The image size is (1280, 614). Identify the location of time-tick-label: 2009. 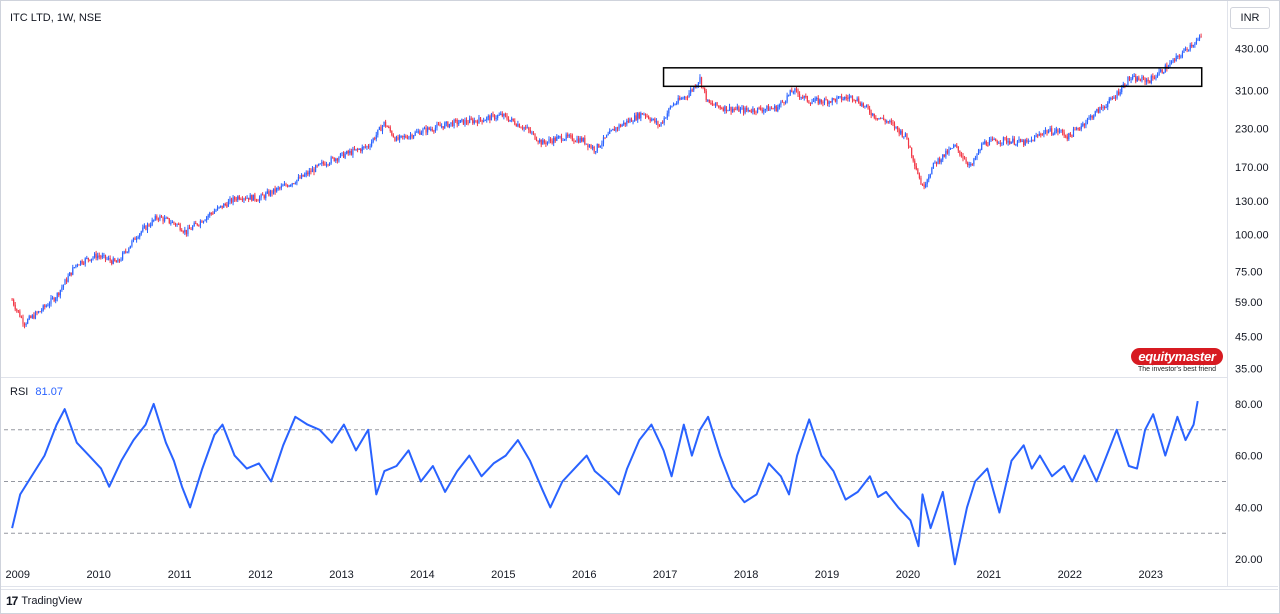
(18, 575).